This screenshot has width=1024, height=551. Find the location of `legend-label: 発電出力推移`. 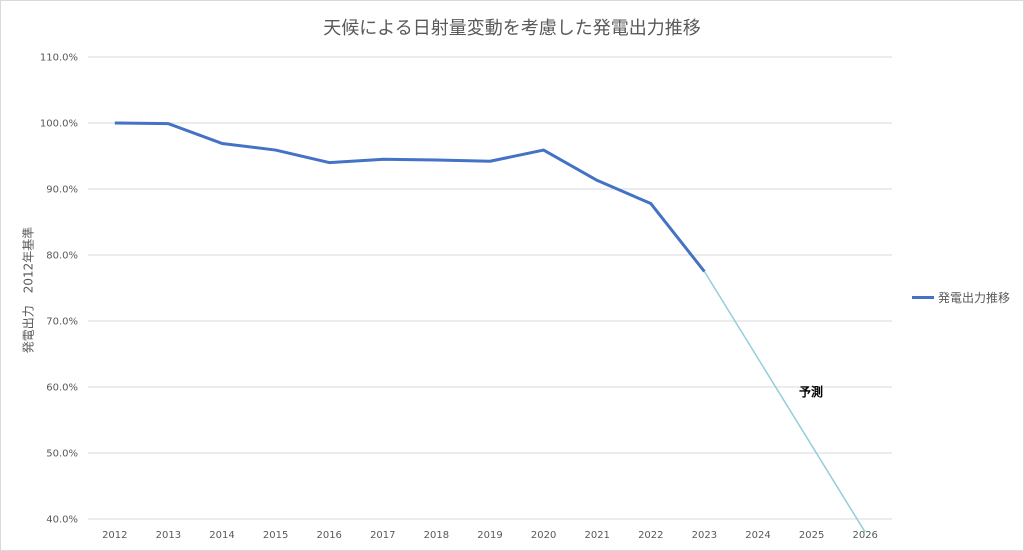

legend-label: 発電出力推移 is located at coordinates (974, 298).